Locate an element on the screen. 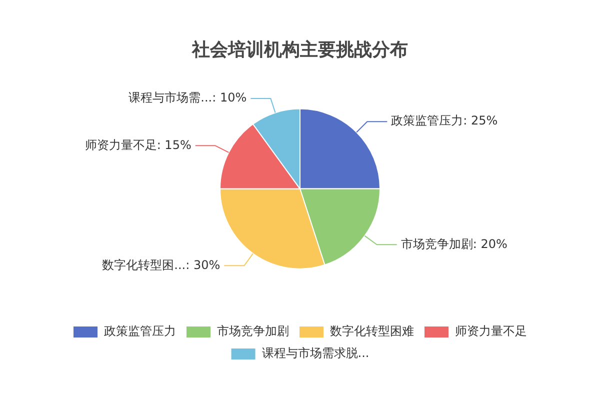 The image size is (600, 400). chart-title: 社会培训机构主要挑战分布 is located at coordinates (299, 49).